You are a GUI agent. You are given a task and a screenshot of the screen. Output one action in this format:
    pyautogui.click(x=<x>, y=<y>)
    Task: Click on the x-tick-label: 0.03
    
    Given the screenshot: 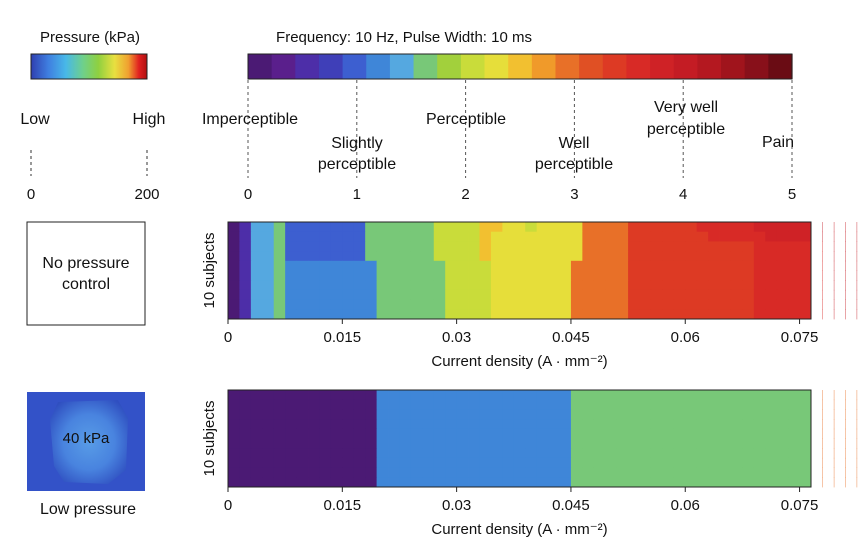 What is the action you would take?
    pyautogui.click(x=456, y=337)
    